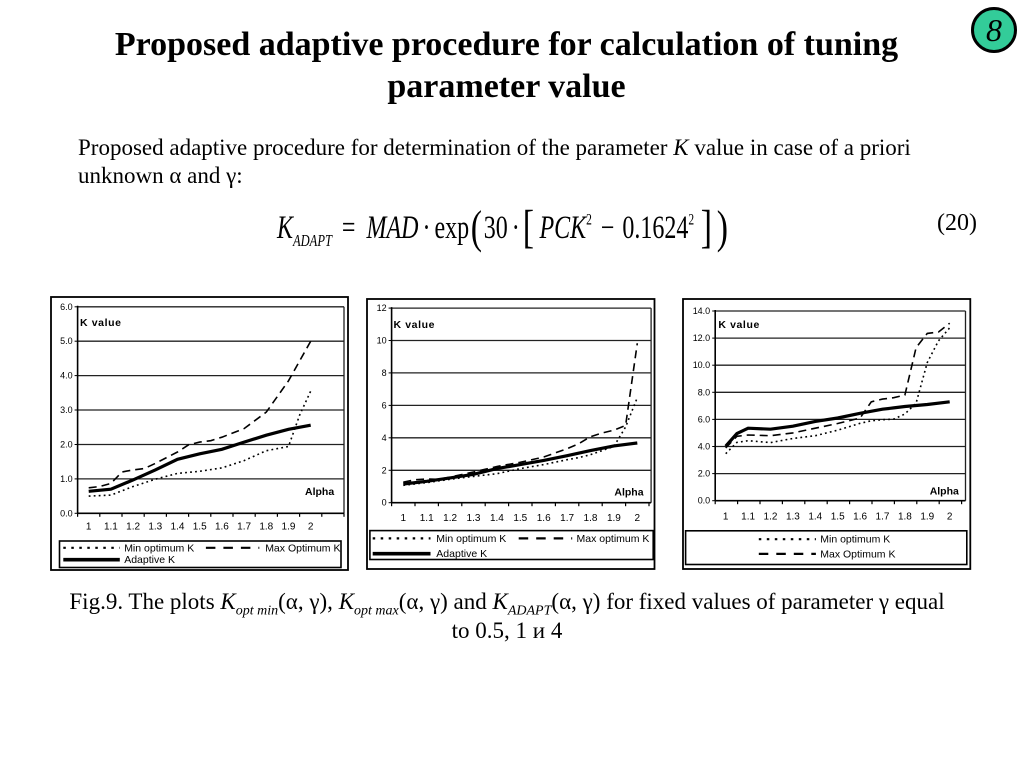 Image resolution: width=1024 pixels, height=768 pixels. Describe the element at coordinates (613, 538) in the screenshot. I see `svg-text: Max optimum K` at that location.